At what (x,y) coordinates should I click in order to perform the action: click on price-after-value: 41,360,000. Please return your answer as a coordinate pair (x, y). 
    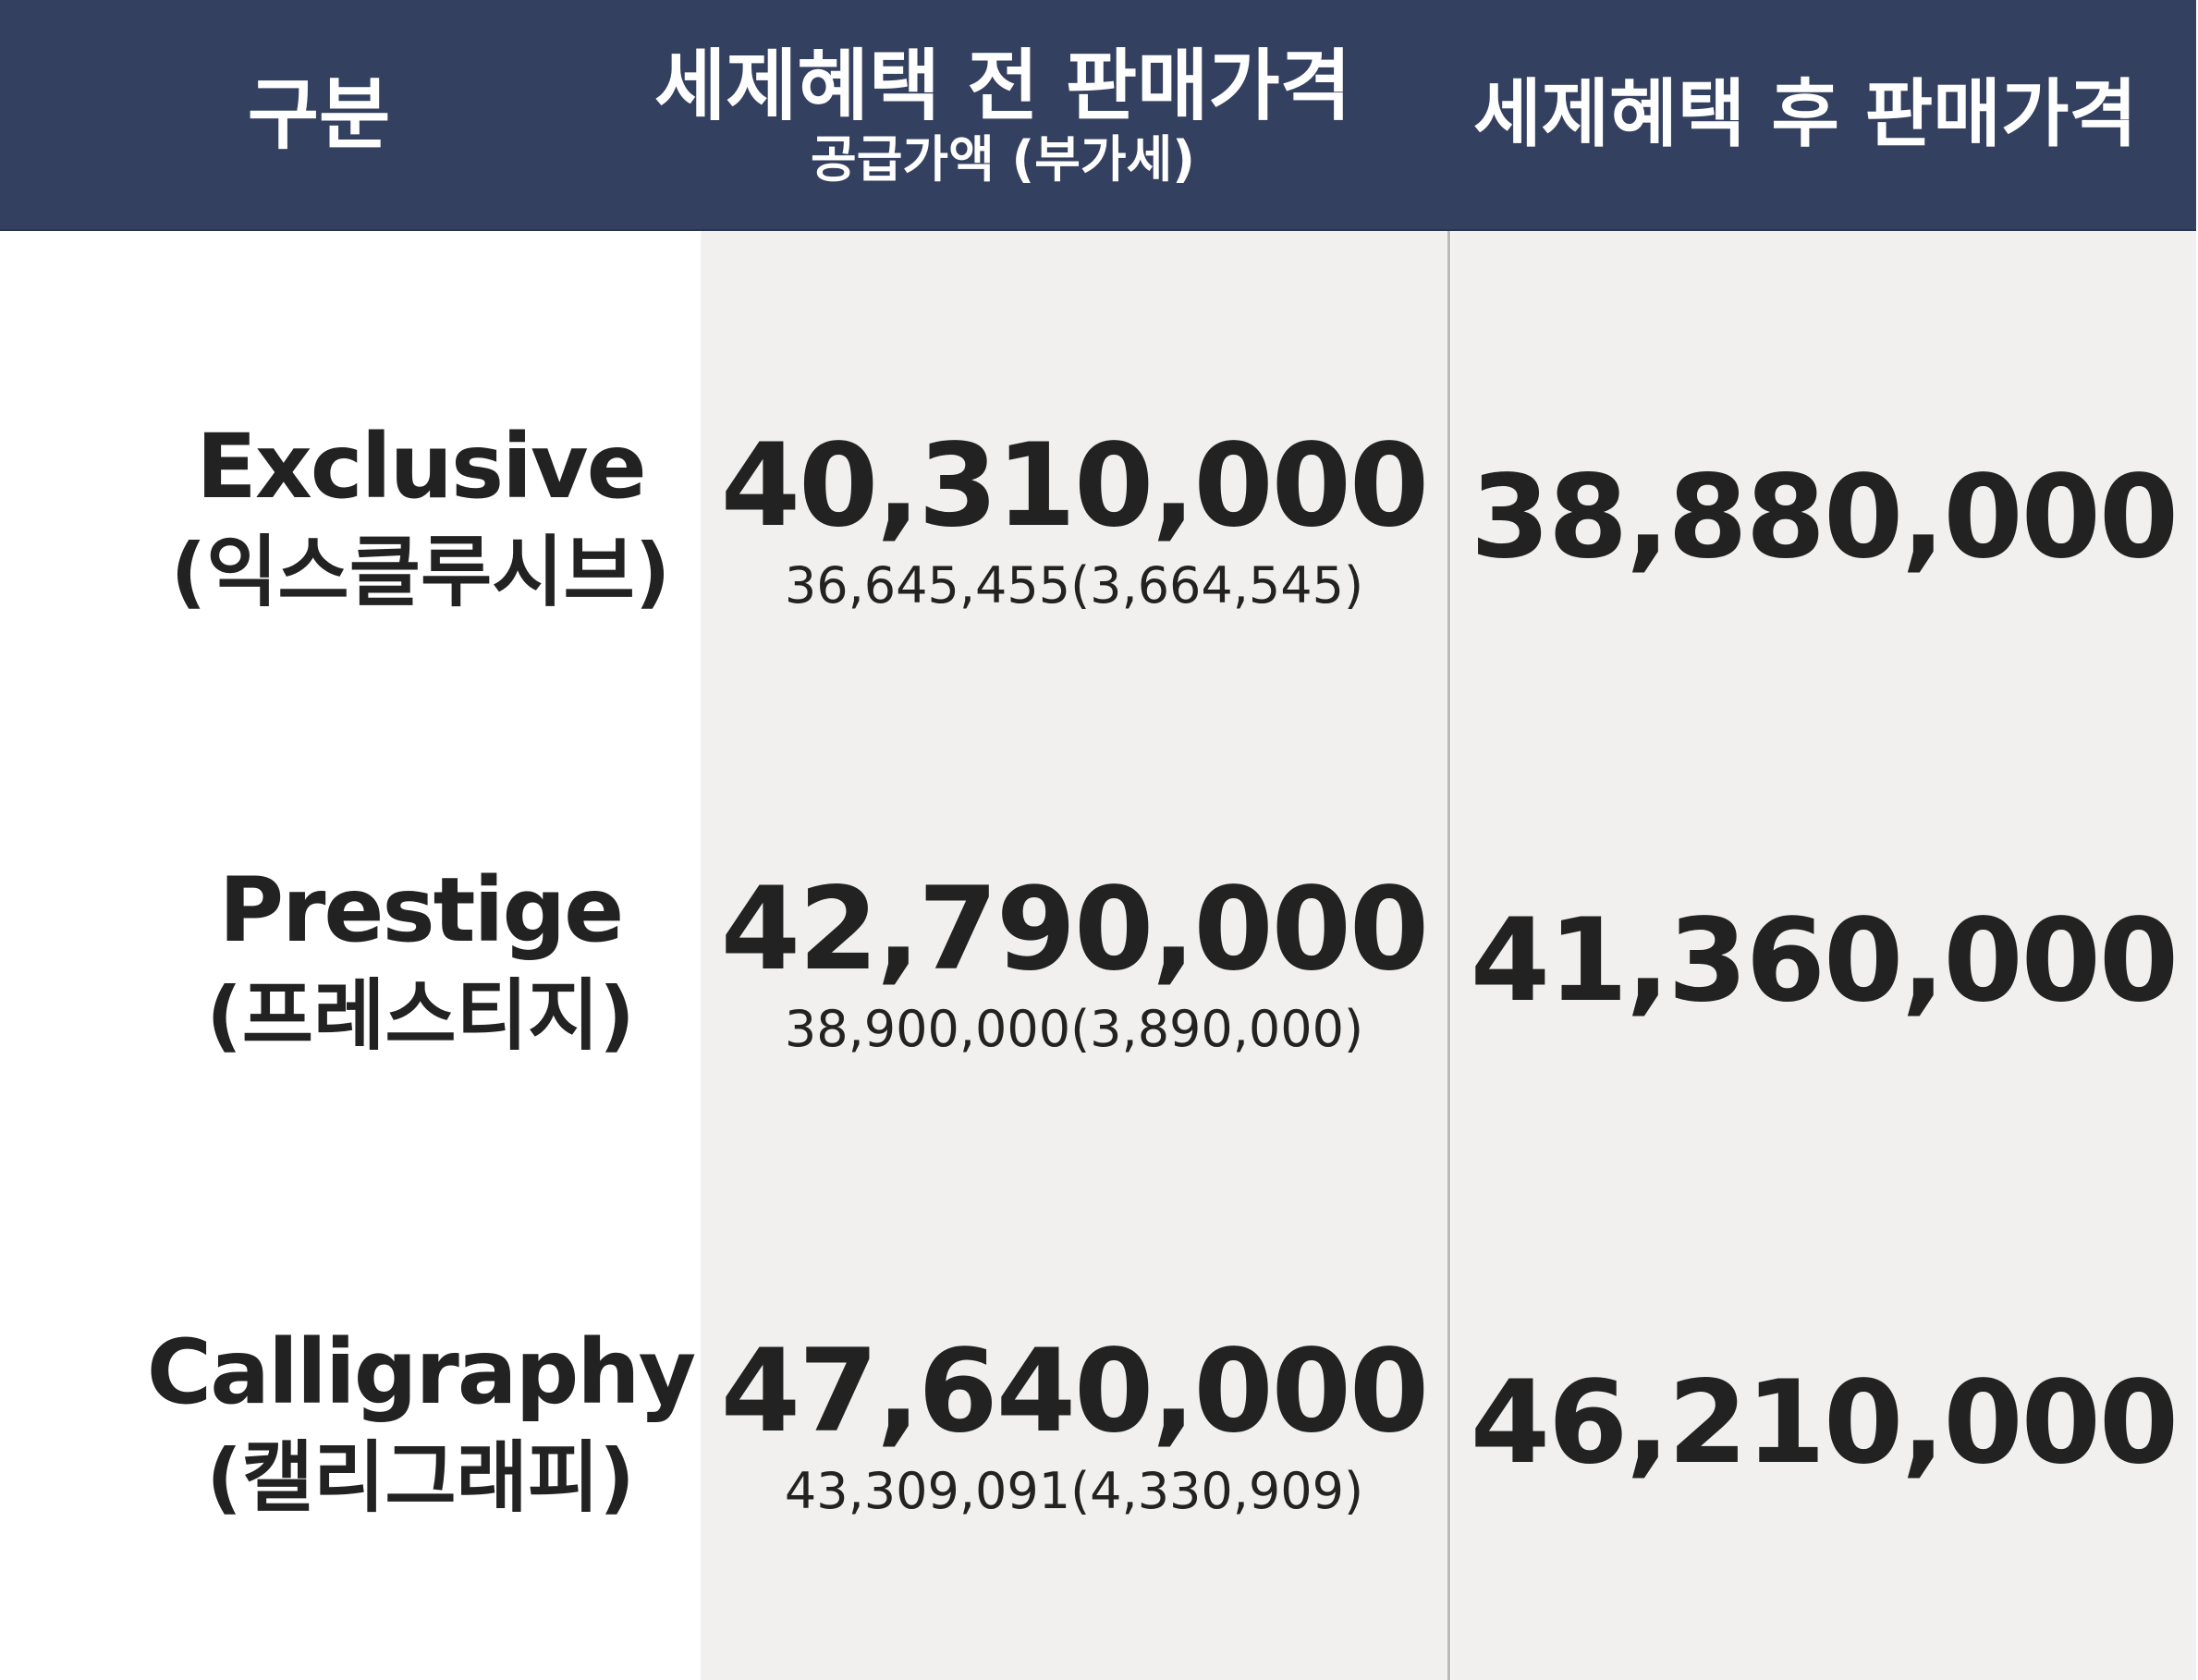
    Looking at the image, I should click on (1824, 961).